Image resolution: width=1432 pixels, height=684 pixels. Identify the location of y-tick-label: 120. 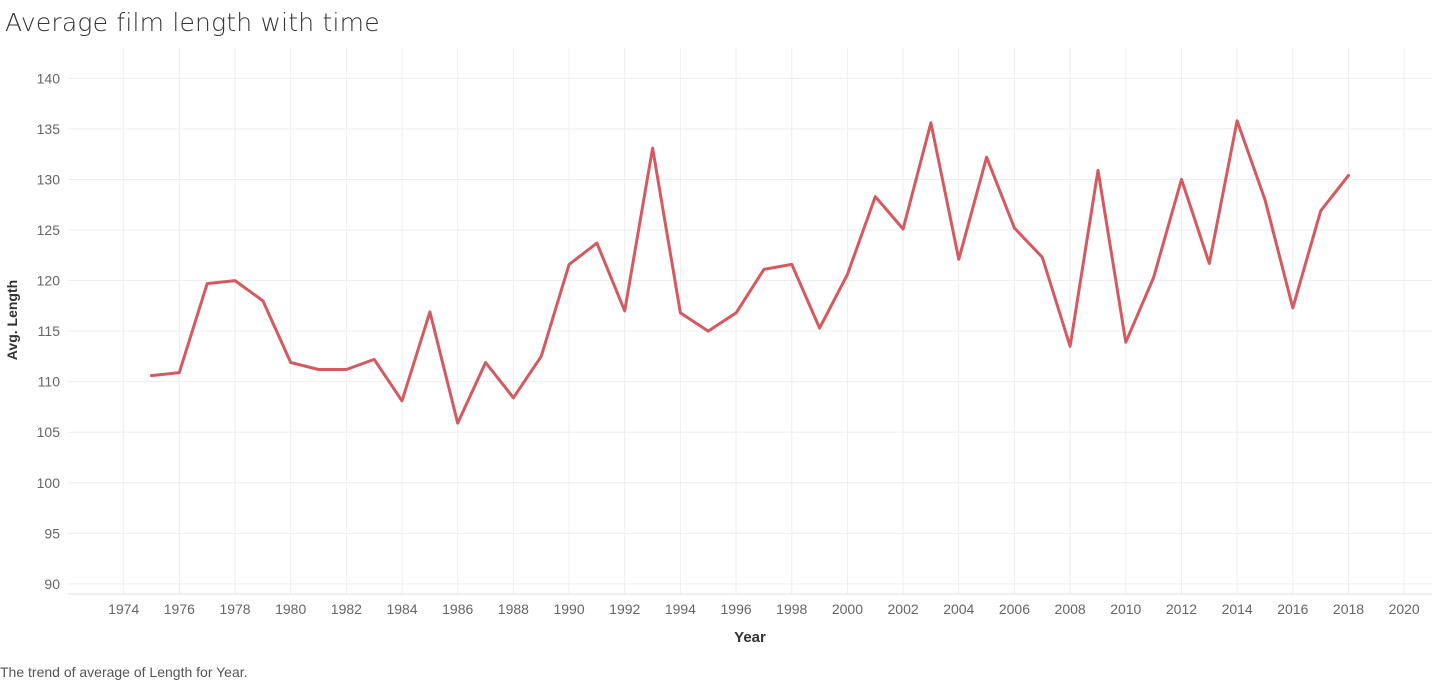
(49, 281).